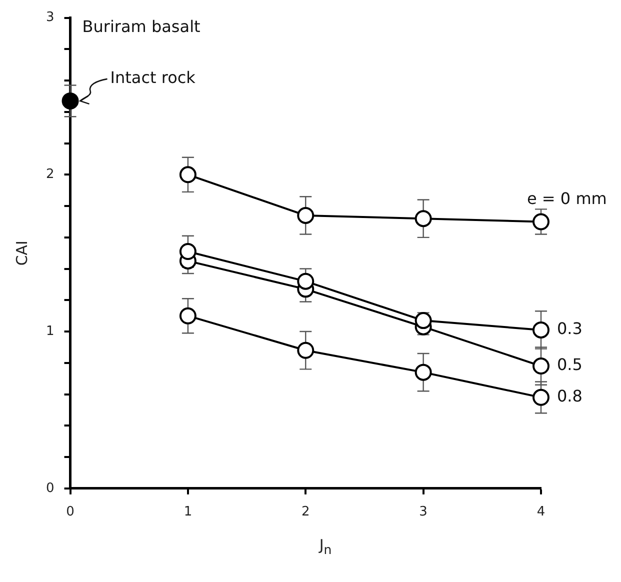 This screenshot has width=621, height=582. Describe the element at coordinates (569, 364) in the screenshot. I see `series-label: 0.5` at that location.